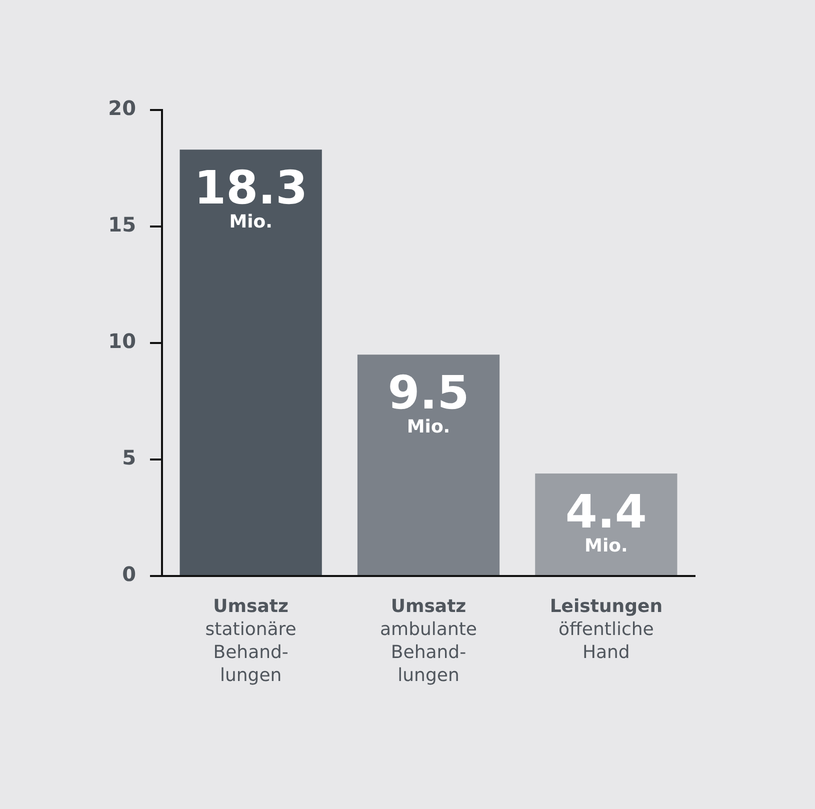 The width and height of the screenshot is (815, 809). Describe the element at coordinates (251, 196) in the screenshot. I see `data-label: 18.3 Mio.` at that location.